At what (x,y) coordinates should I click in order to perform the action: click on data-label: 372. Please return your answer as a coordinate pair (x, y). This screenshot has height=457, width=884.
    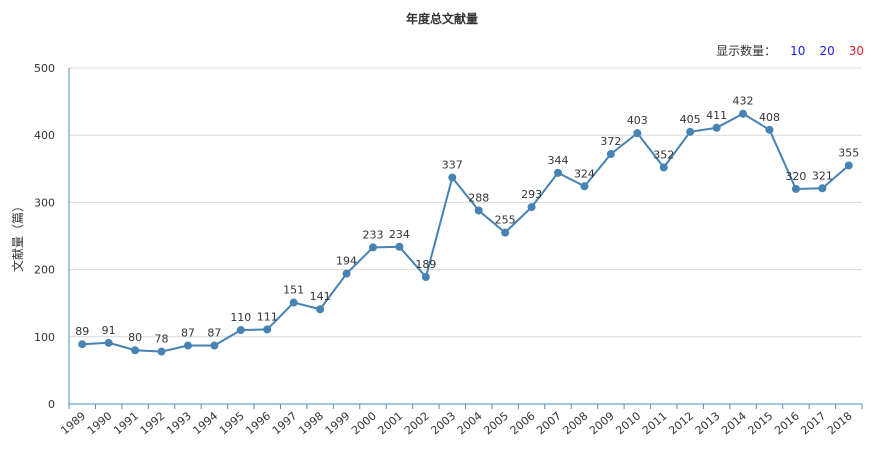
    Looking at the image, I should click on (610, 141).